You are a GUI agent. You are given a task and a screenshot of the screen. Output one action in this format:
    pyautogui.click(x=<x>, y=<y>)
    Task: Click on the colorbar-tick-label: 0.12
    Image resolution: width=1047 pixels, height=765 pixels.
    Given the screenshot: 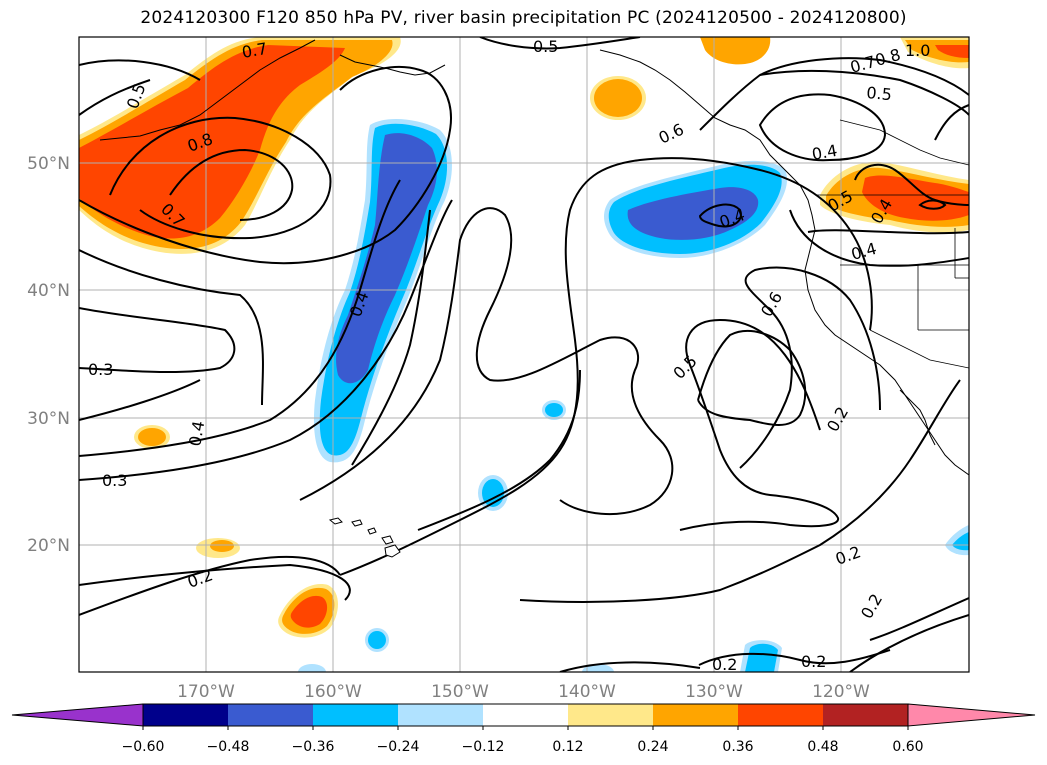 What is the action you would take?
    pyautogui.click(x=567, y=747)
    